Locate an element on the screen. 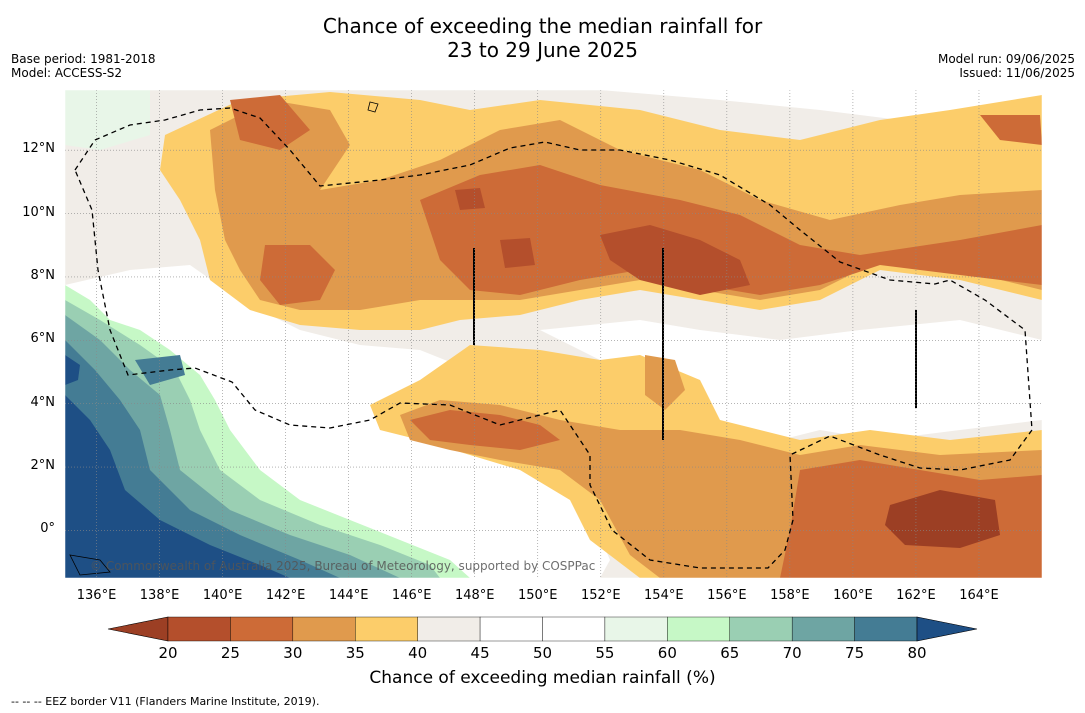 Image resolution: width=1085 pixels, height=713 pixels. lon-label: 142°E is located at coordinates (285, 595).